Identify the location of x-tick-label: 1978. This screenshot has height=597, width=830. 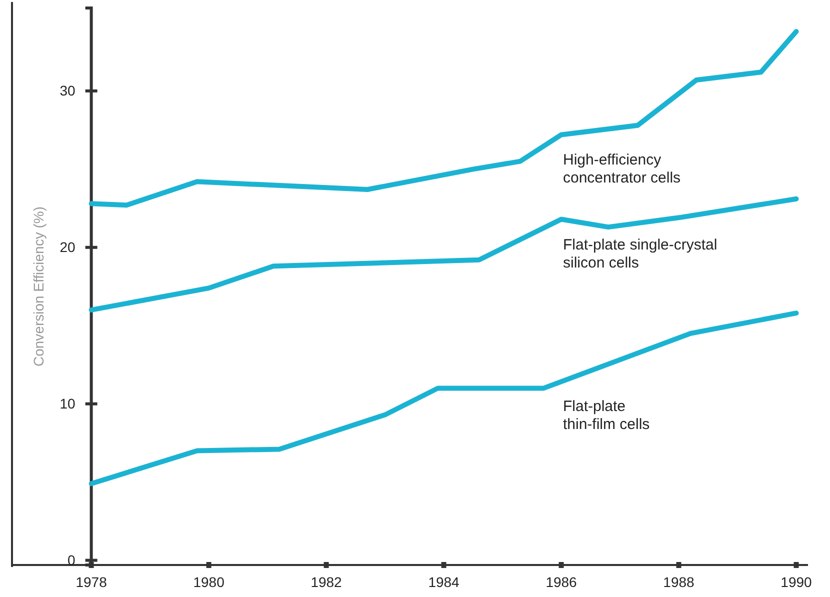
(92, 582).